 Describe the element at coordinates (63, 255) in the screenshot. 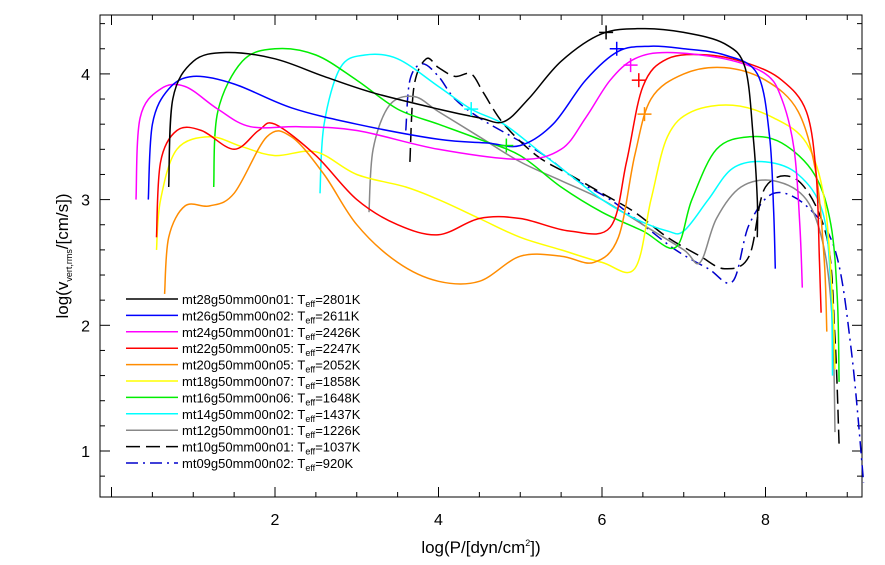

I see `y-axis-title: log(vvert,rms/[cm/s])` at that location.